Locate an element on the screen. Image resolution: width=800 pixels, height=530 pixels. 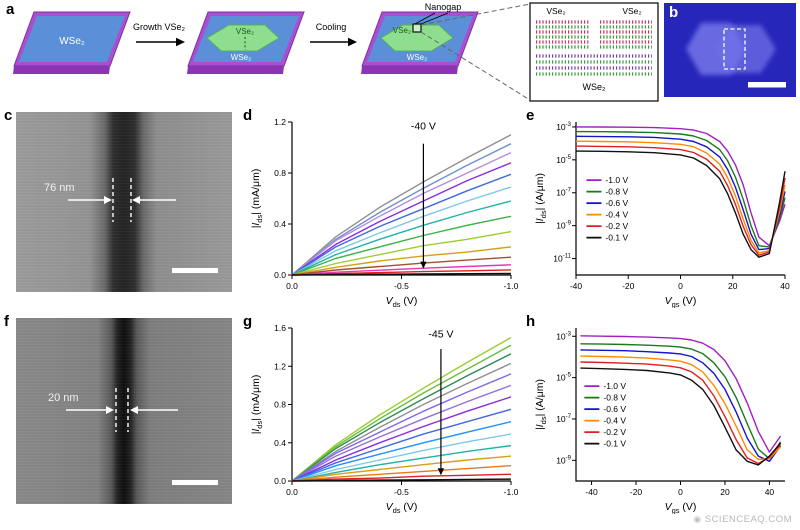
substrate-wse2-1: WSe₂ is located at coordinates (72, 42).